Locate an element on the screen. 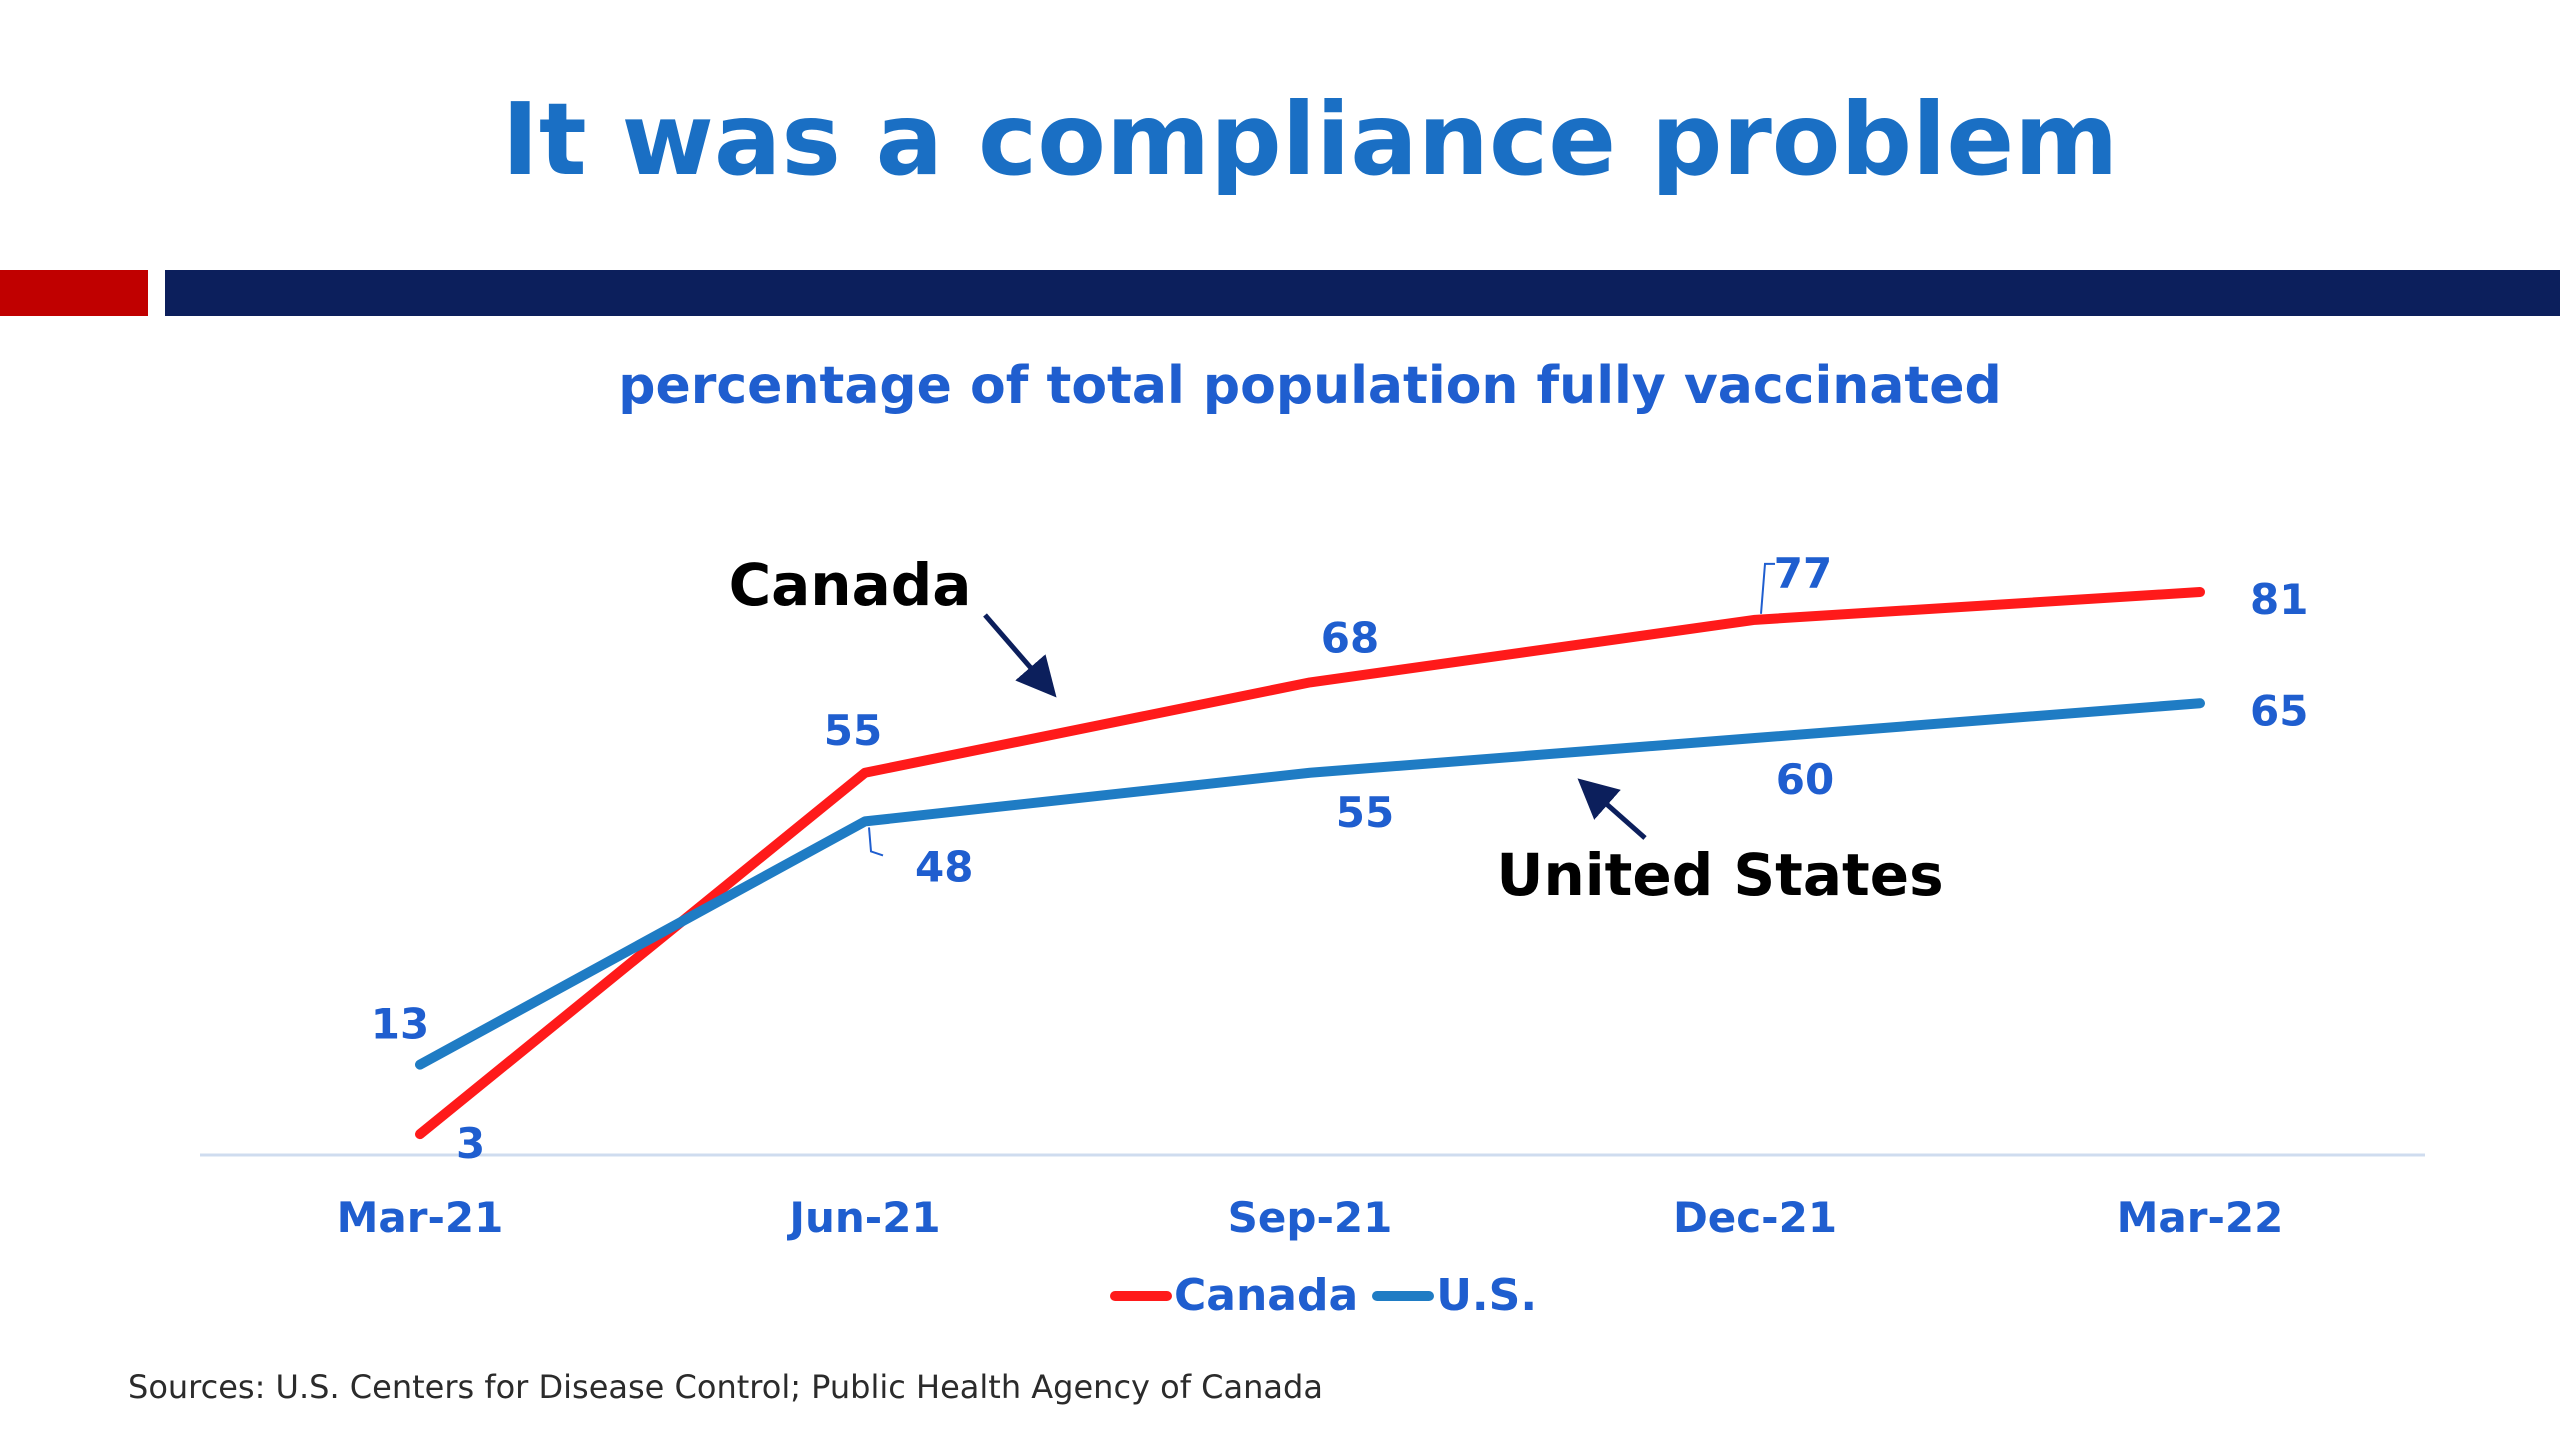 The width and height of the screenshot is (2560, 1440). slide-title: It was a compliance problem is located at coordinates (1310, 139).